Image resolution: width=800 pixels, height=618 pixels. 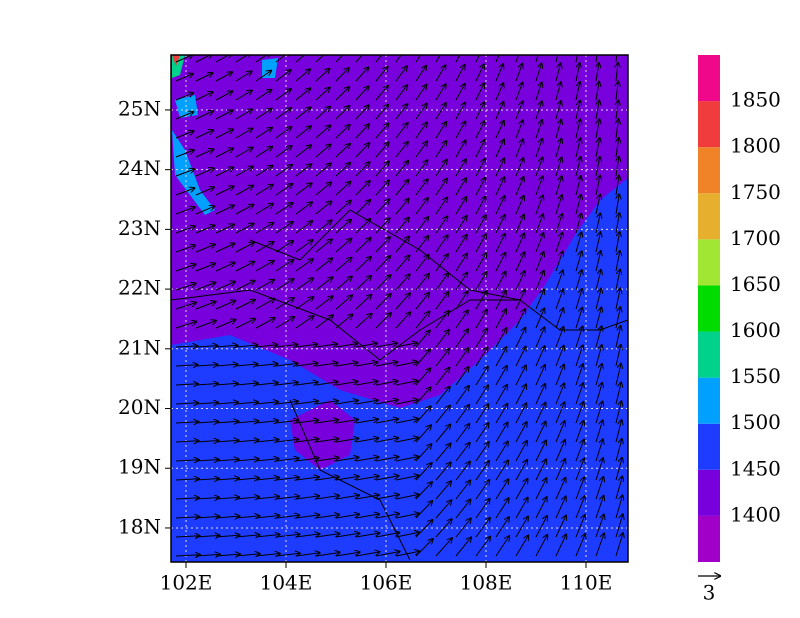 I want to click on field-patch, so click(x=176, y=60).